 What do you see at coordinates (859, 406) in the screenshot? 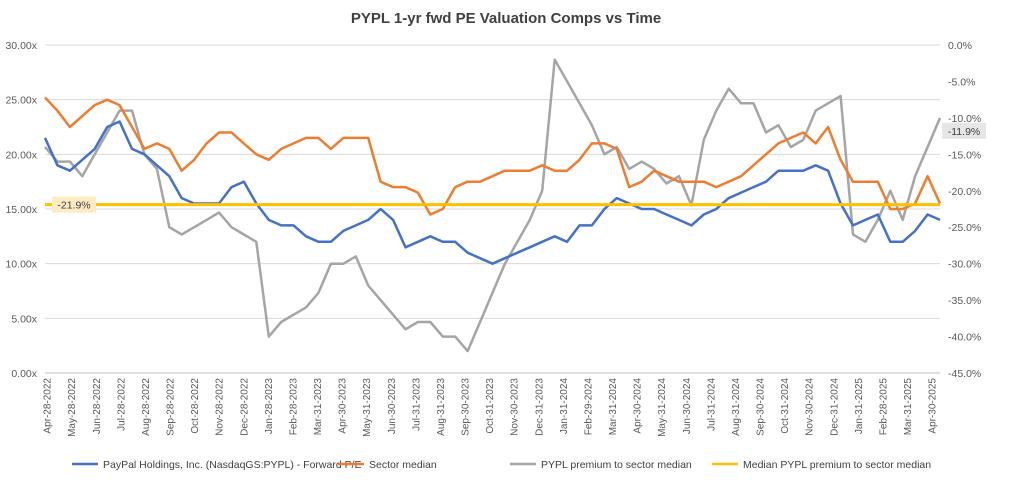
I see `x-tick-label: Jan-31-2025` at bounding box center [859, 406].